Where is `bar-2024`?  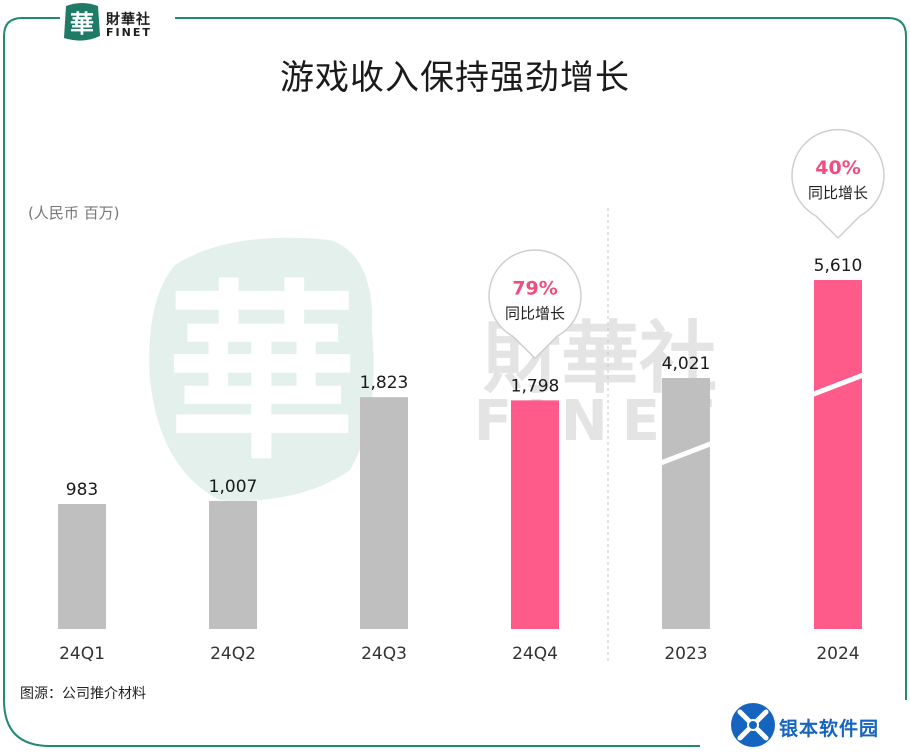 bar-2024 is located at coordinates (838, 454).